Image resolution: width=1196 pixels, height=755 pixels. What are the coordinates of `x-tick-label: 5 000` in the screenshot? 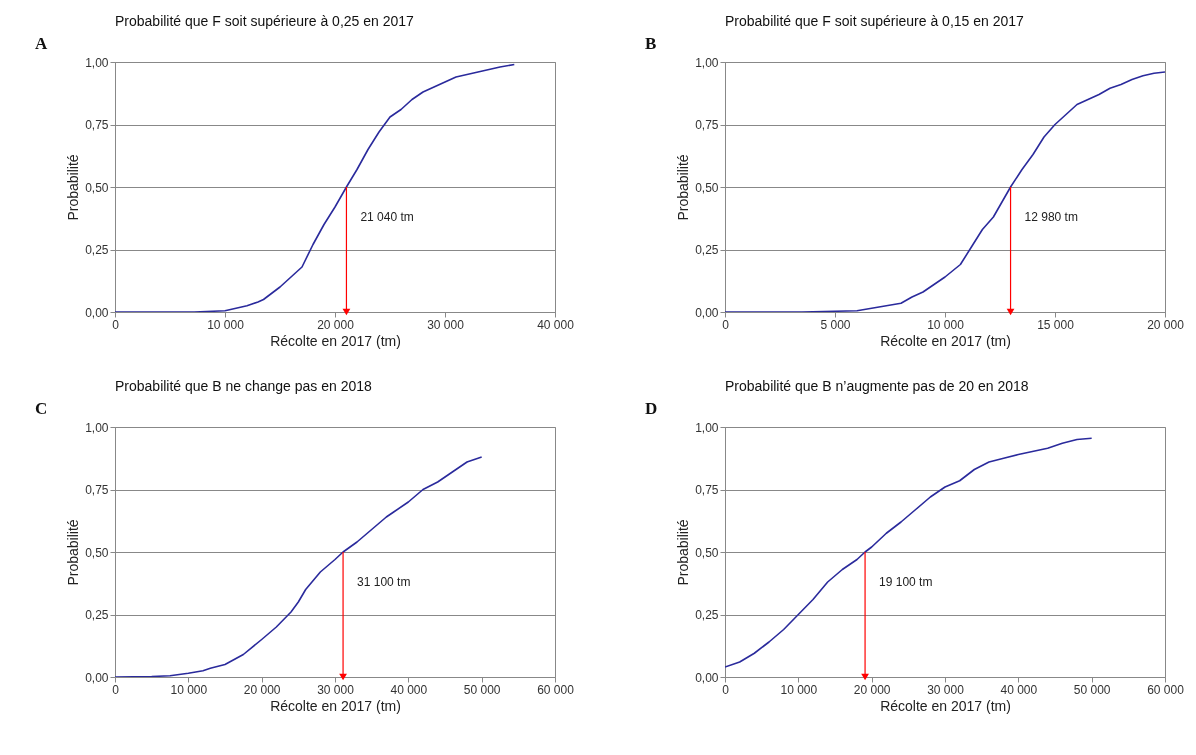 It's located at (835, 324).